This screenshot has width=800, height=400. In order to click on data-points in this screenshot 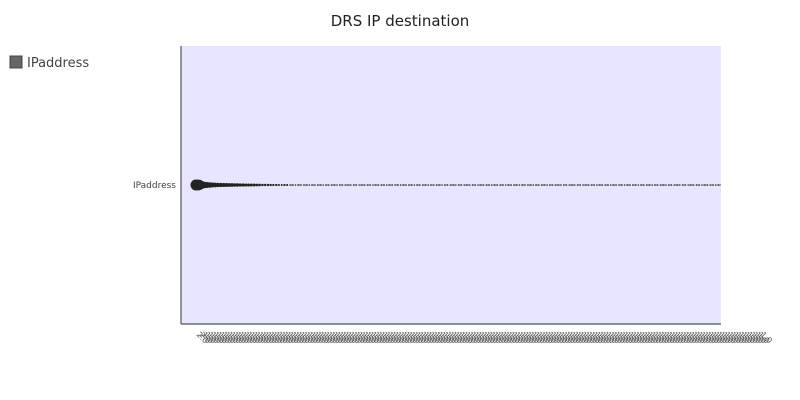, I will do `click(455, 185)`.